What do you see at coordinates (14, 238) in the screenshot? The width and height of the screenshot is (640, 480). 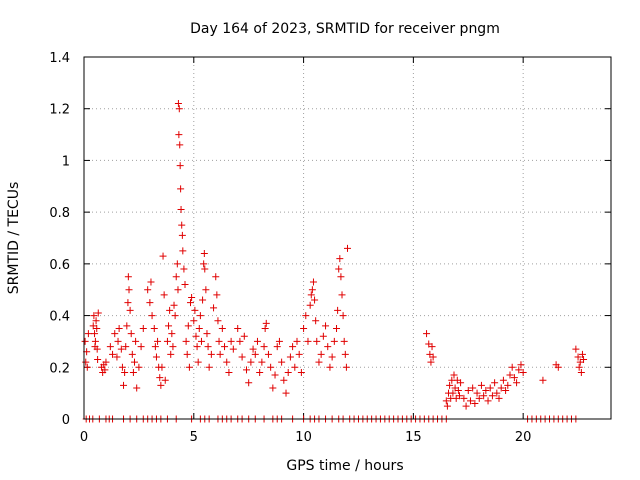 I see `y-axis-label: SRMTID / TECUs` at bounding box center [14, 238].